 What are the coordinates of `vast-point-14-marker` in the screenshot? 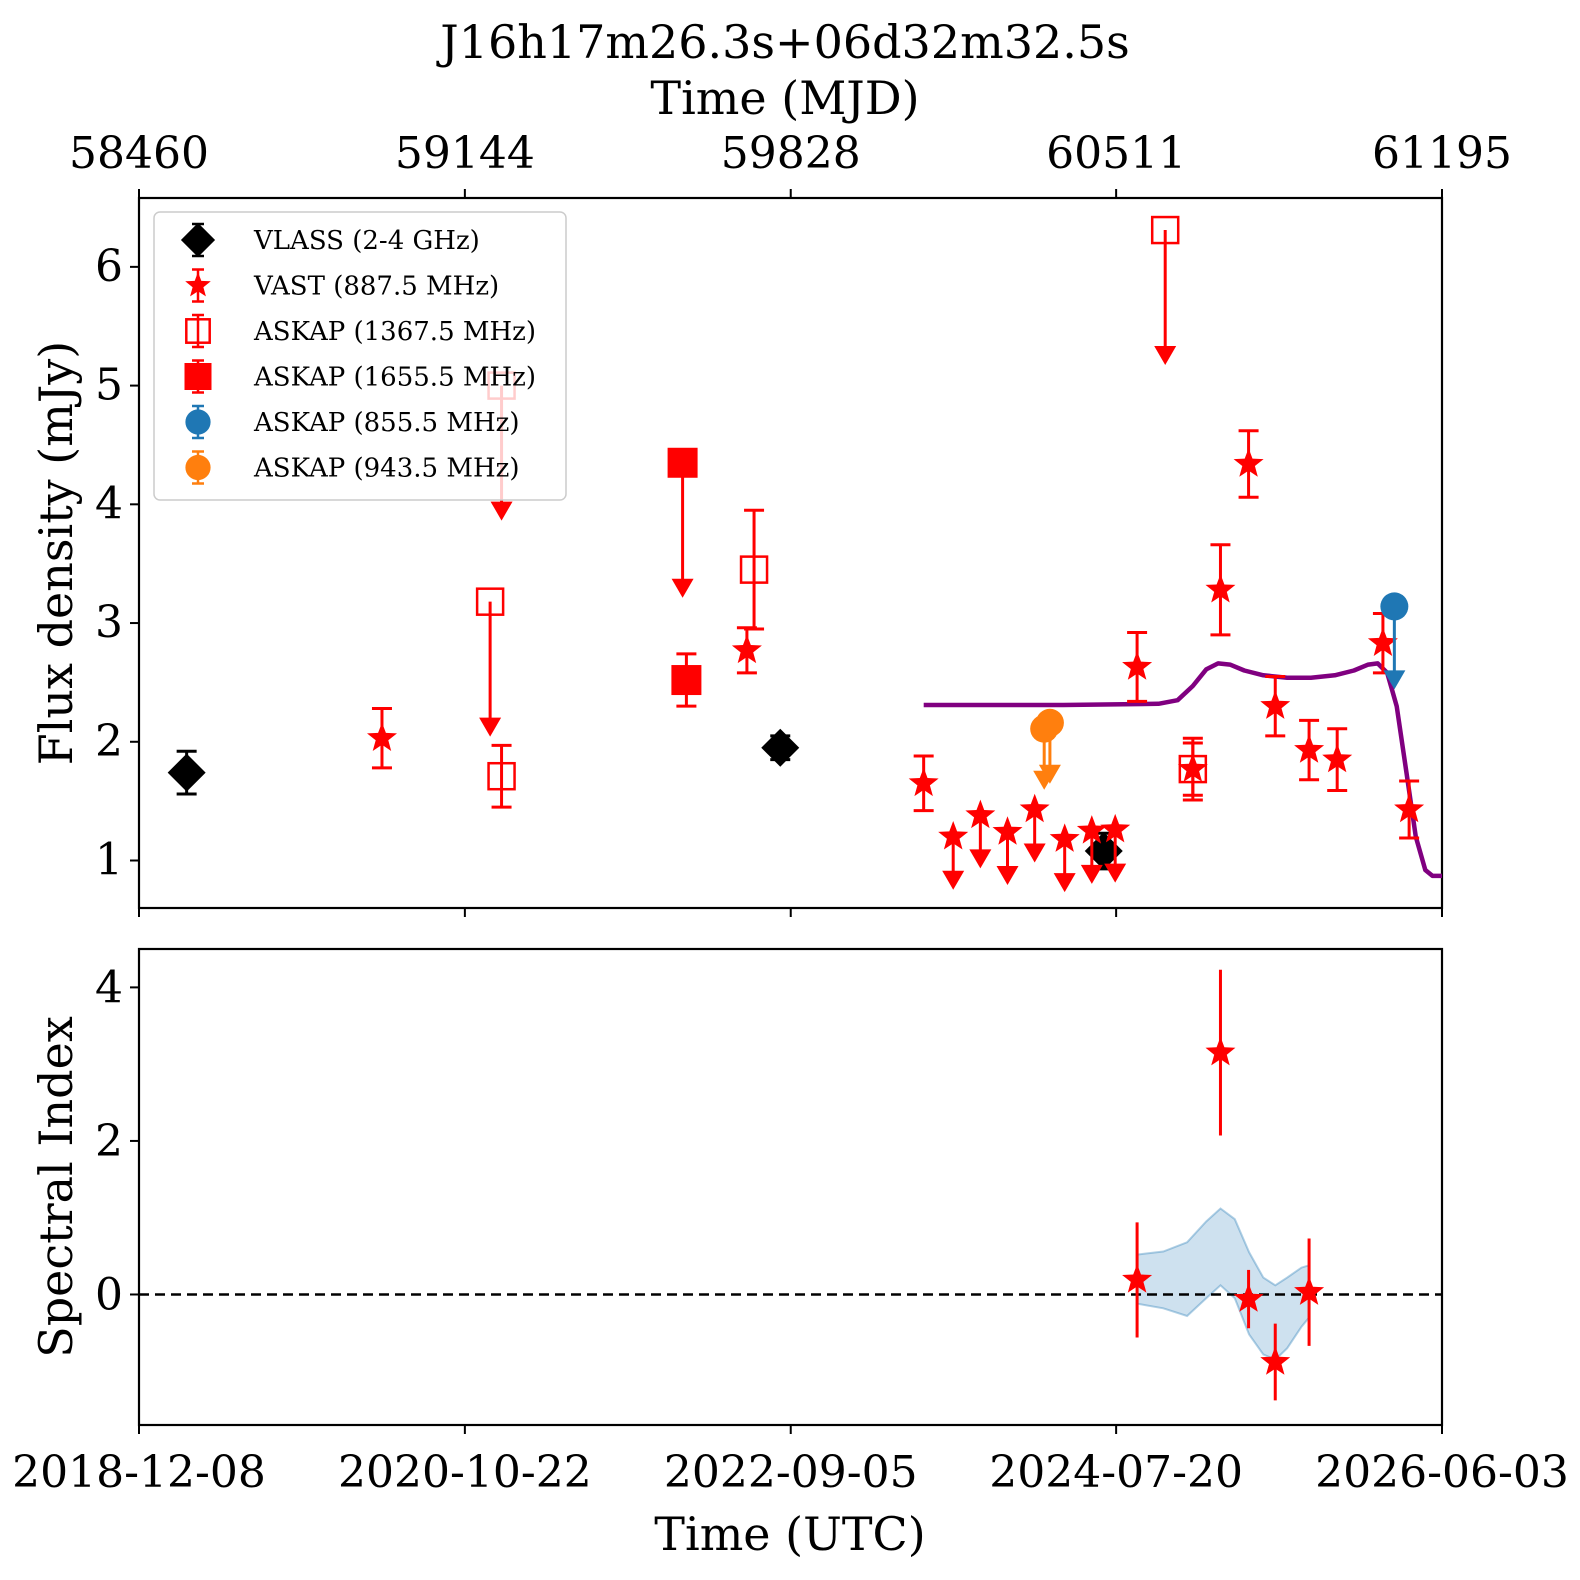 It's located at (1275, 704).